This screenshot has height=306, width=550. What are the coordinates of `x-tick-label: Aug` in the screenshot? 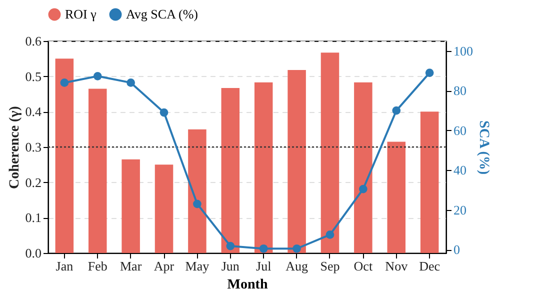 It's located at (297, 266).